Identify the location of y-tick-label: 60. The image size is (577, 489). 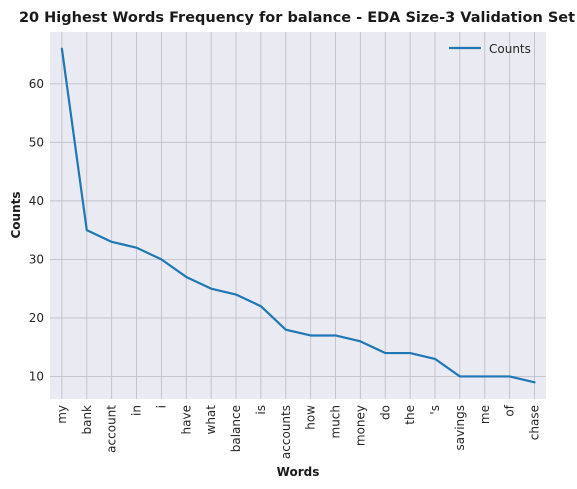
(36, 84).